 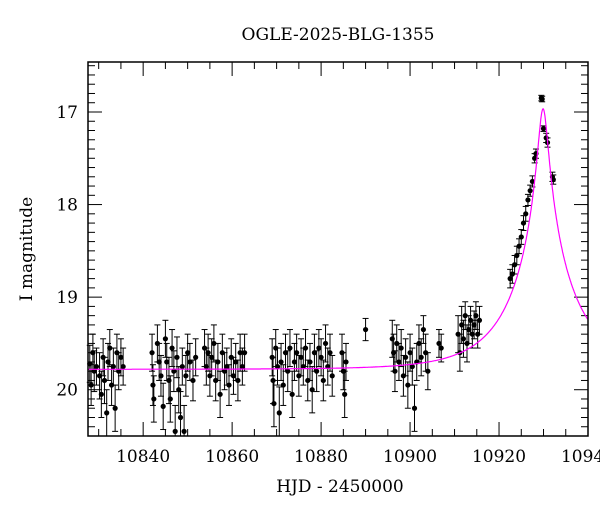 I want to click on y-tick-label: 17, so click(x=67, y=113).